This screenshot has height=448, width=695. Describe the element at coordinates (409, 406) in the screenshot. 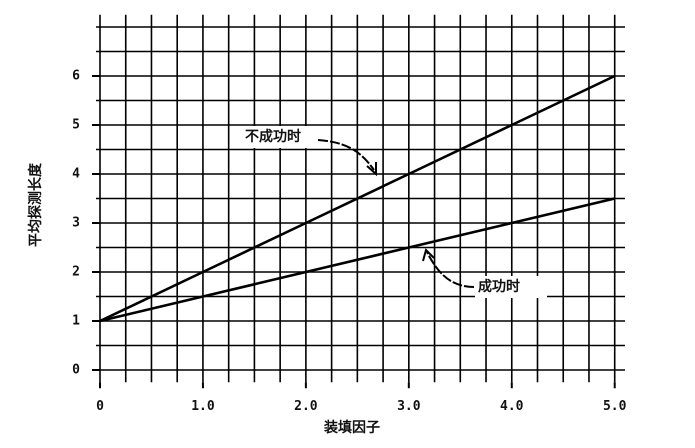

I see `x-tick-label: 3.0` at that location.